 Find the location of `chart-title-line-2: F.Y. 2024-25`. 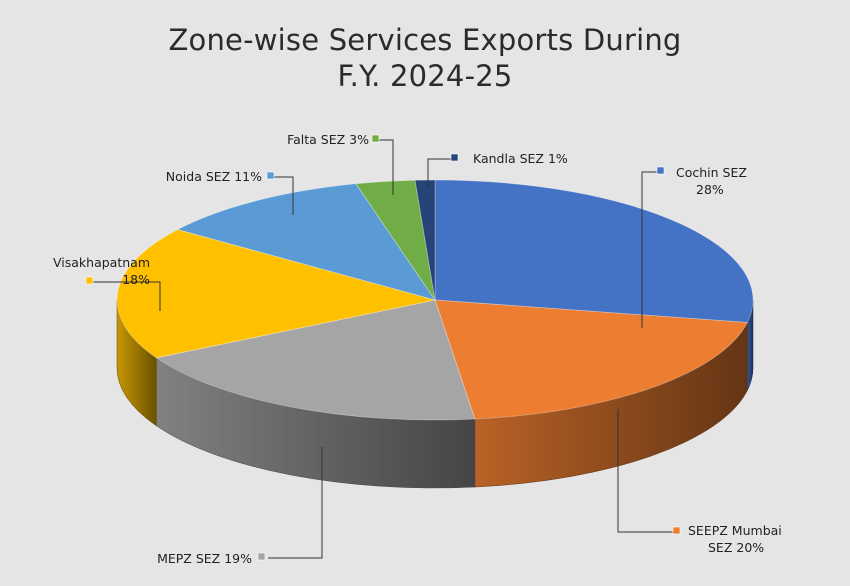

chart-title-line-2: F.Y. 2024-25 is located at coordinates (425, 76).